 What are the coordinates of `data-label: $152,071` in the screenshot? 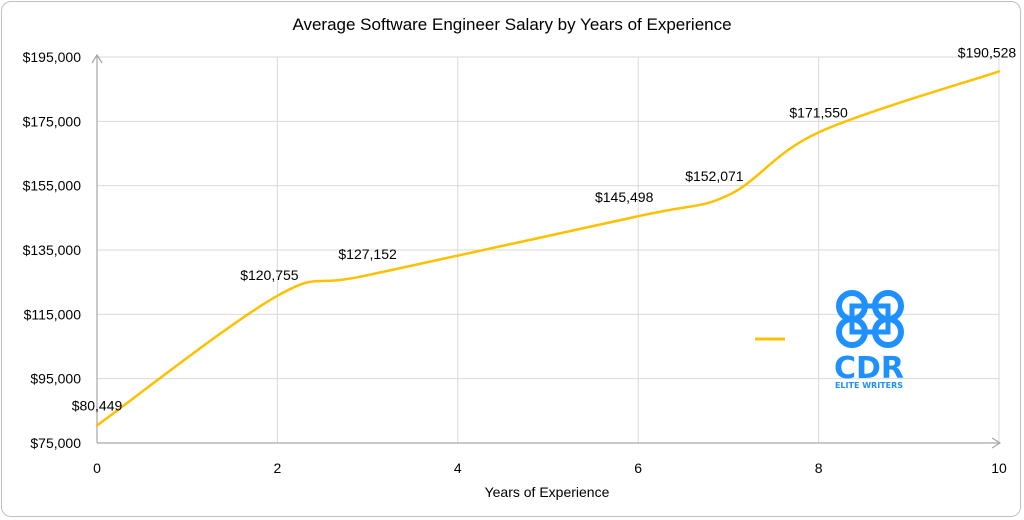 It's located at (714, 176).